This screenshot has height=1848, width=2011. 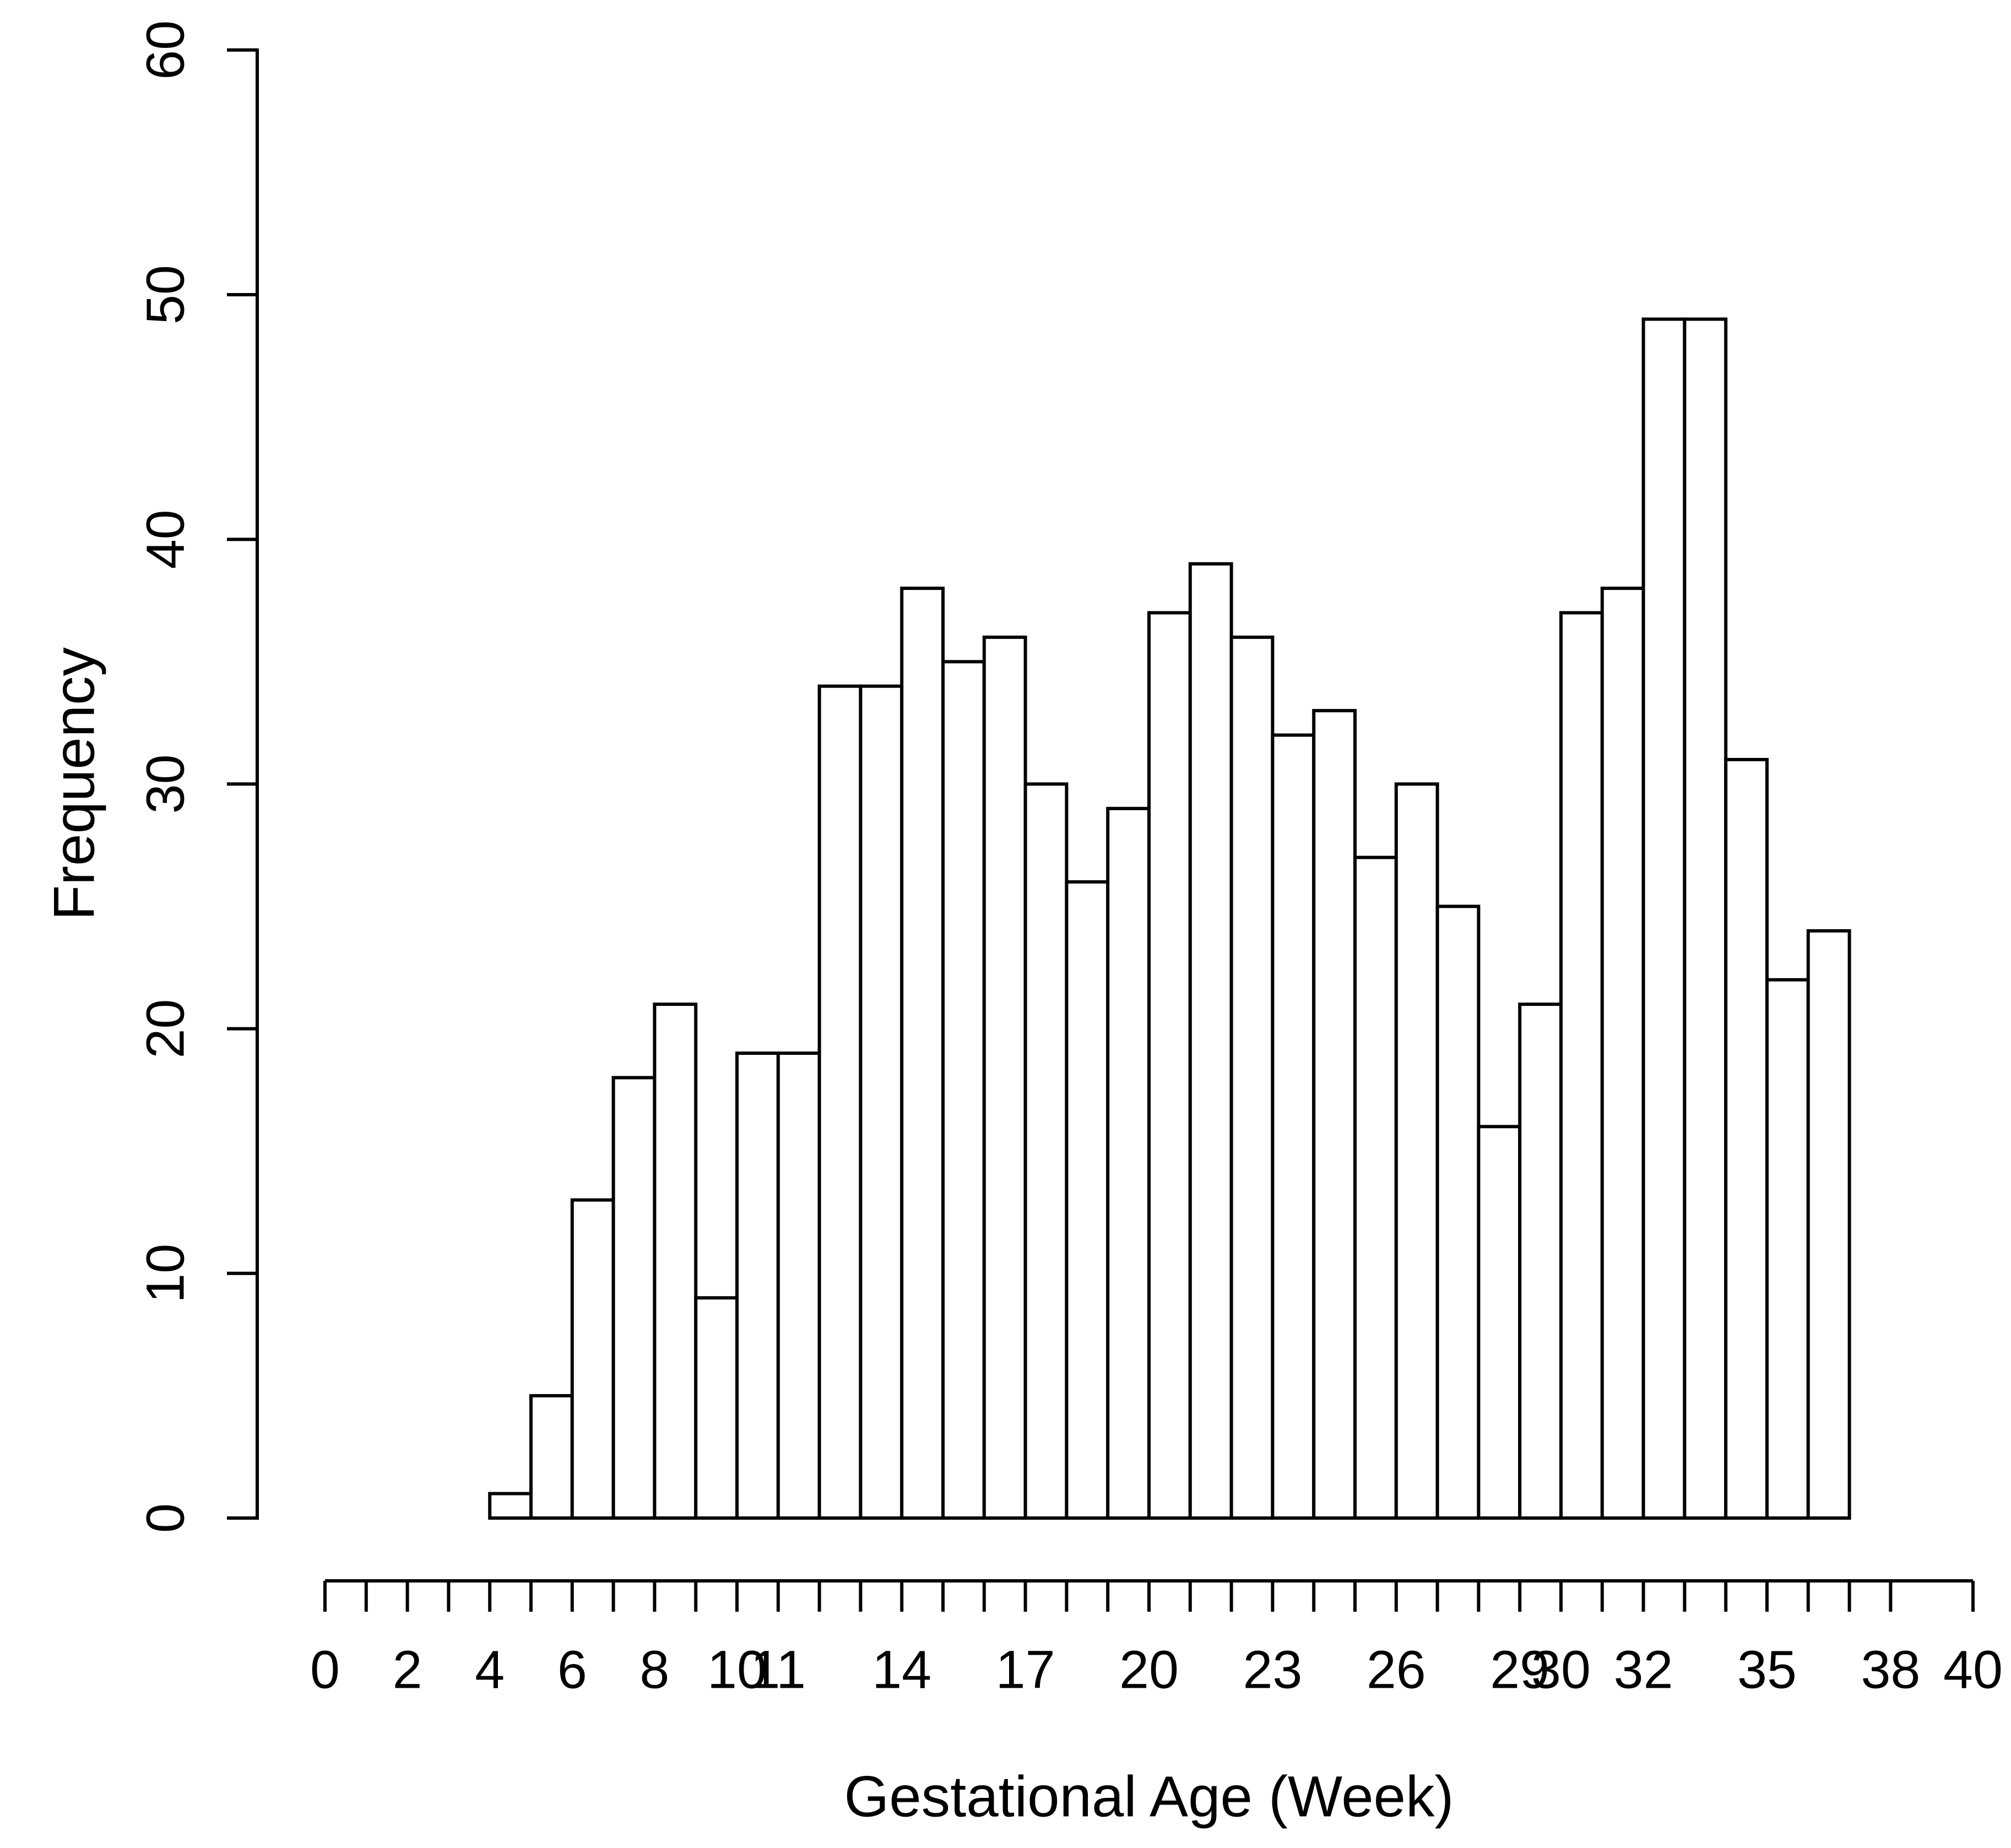 I want to click on x-axis-tick-label: 20, so click(x=1149, y=1670).